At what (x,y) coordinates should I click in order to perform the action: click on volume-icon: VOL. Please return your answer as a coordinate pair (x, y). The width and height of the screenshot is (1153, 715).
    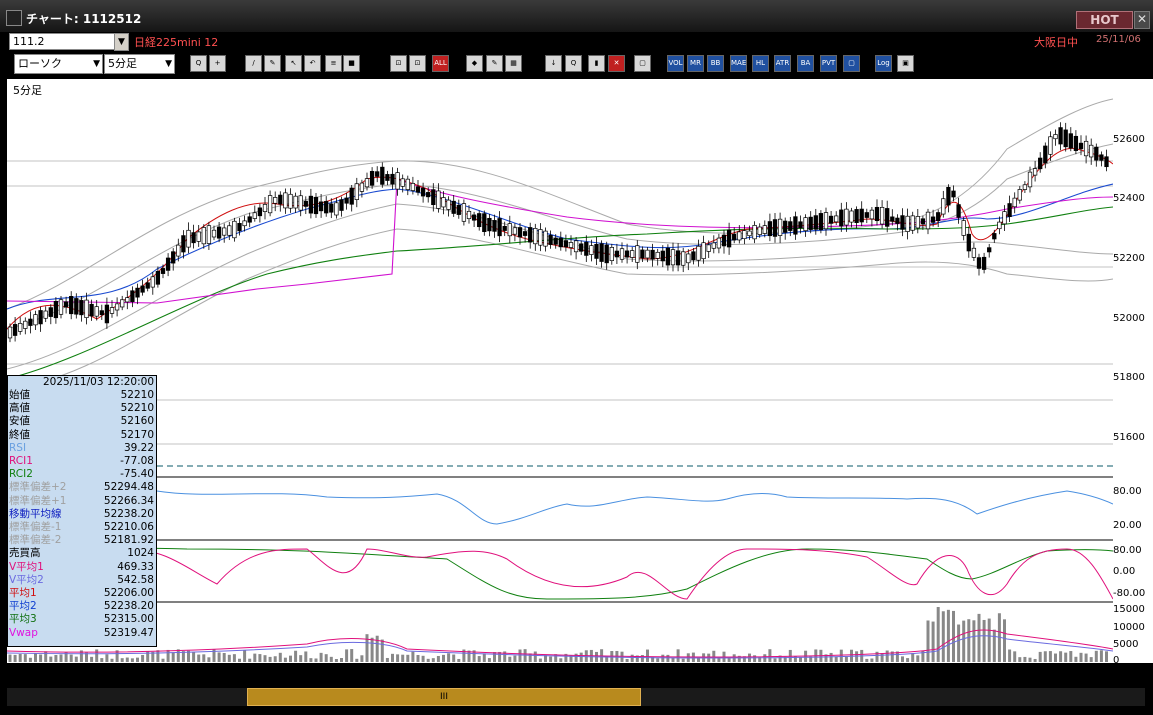
    Looking at the image, I should click on (675, 63).